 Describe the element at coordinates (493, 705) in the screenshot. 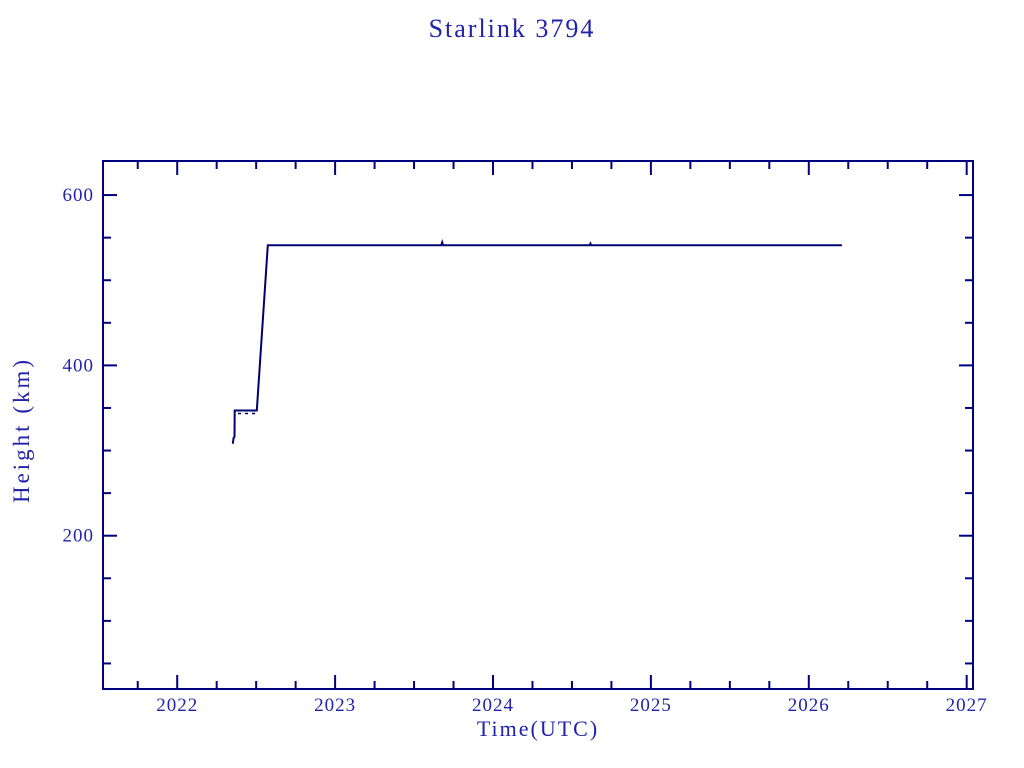

I see `x-tick-label: 2024` at that location.